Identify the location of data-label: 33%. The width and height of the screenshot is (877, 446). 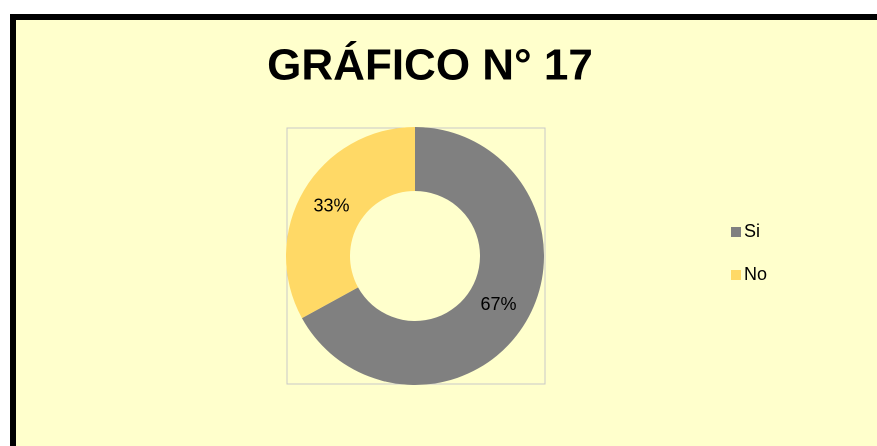
(331, 205).